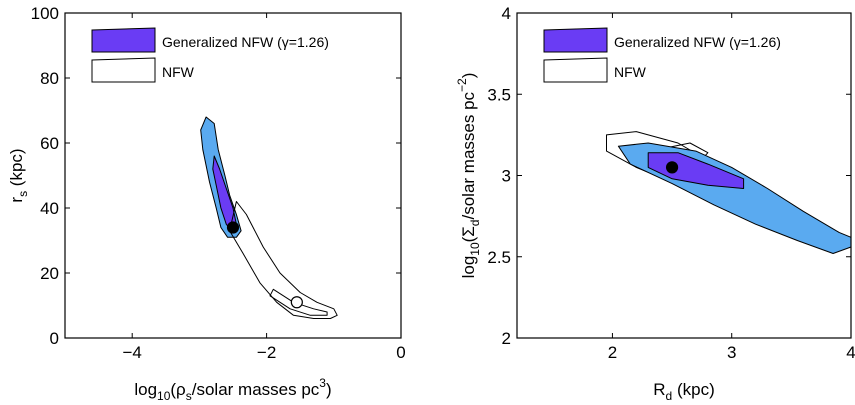 This screenshot has width=855, height=405. Describe the element at coordinates (49, 273) in the screenshot. I see `y-tick-label: 20` at that location.